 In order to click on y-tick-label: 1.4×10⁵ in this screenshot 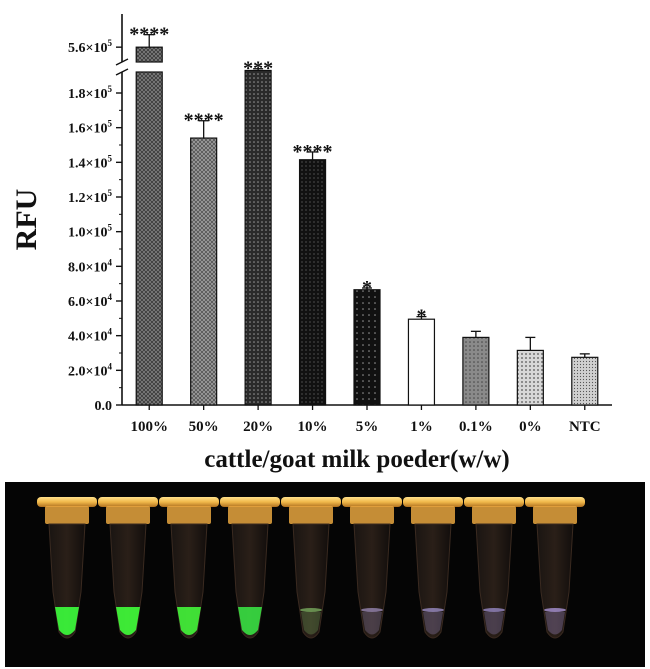, I will do `click(90, 162)`.